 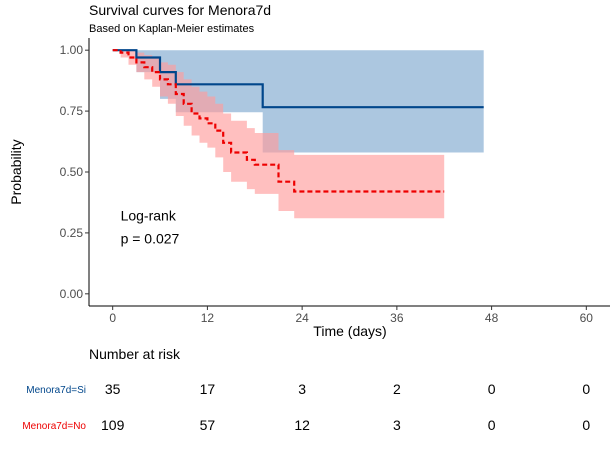 I want to click on x-tick-label: 24, so click(x=302, y=318).